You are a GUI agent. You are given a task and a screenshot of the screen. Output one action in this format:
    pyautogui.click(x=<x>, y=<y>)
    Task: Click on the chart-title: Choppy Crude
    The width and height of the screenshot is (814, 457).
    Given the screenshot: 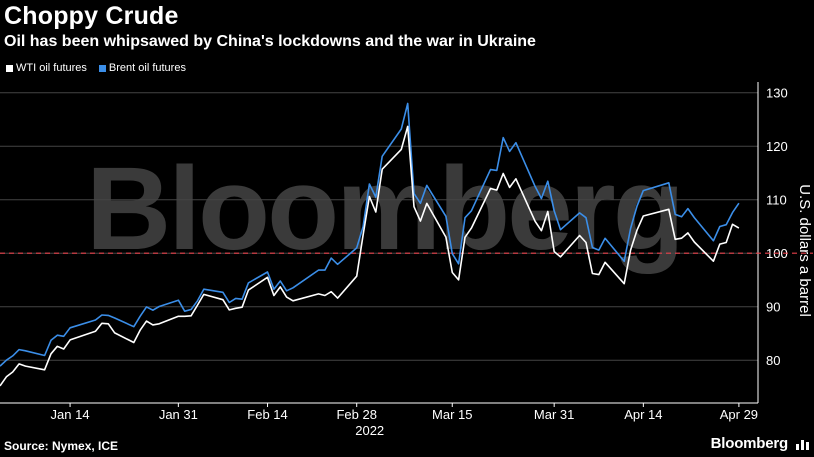 What is the action you would take?
    pyautogui.click(x=91, y=16)
    